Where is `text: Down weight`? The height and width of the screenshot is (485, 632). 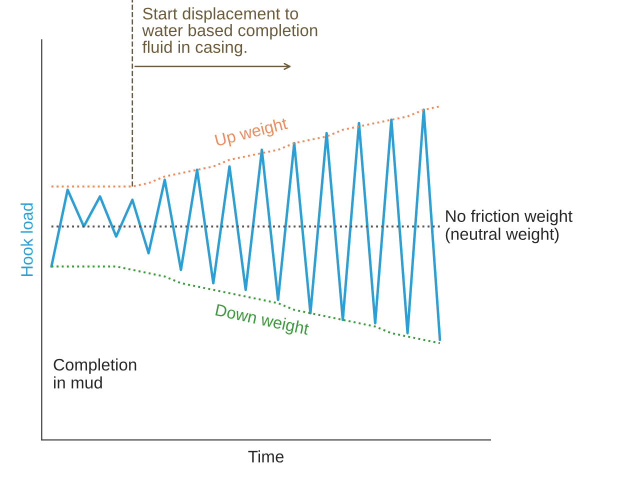 text: Down weight is located at coordinates (262, 320).